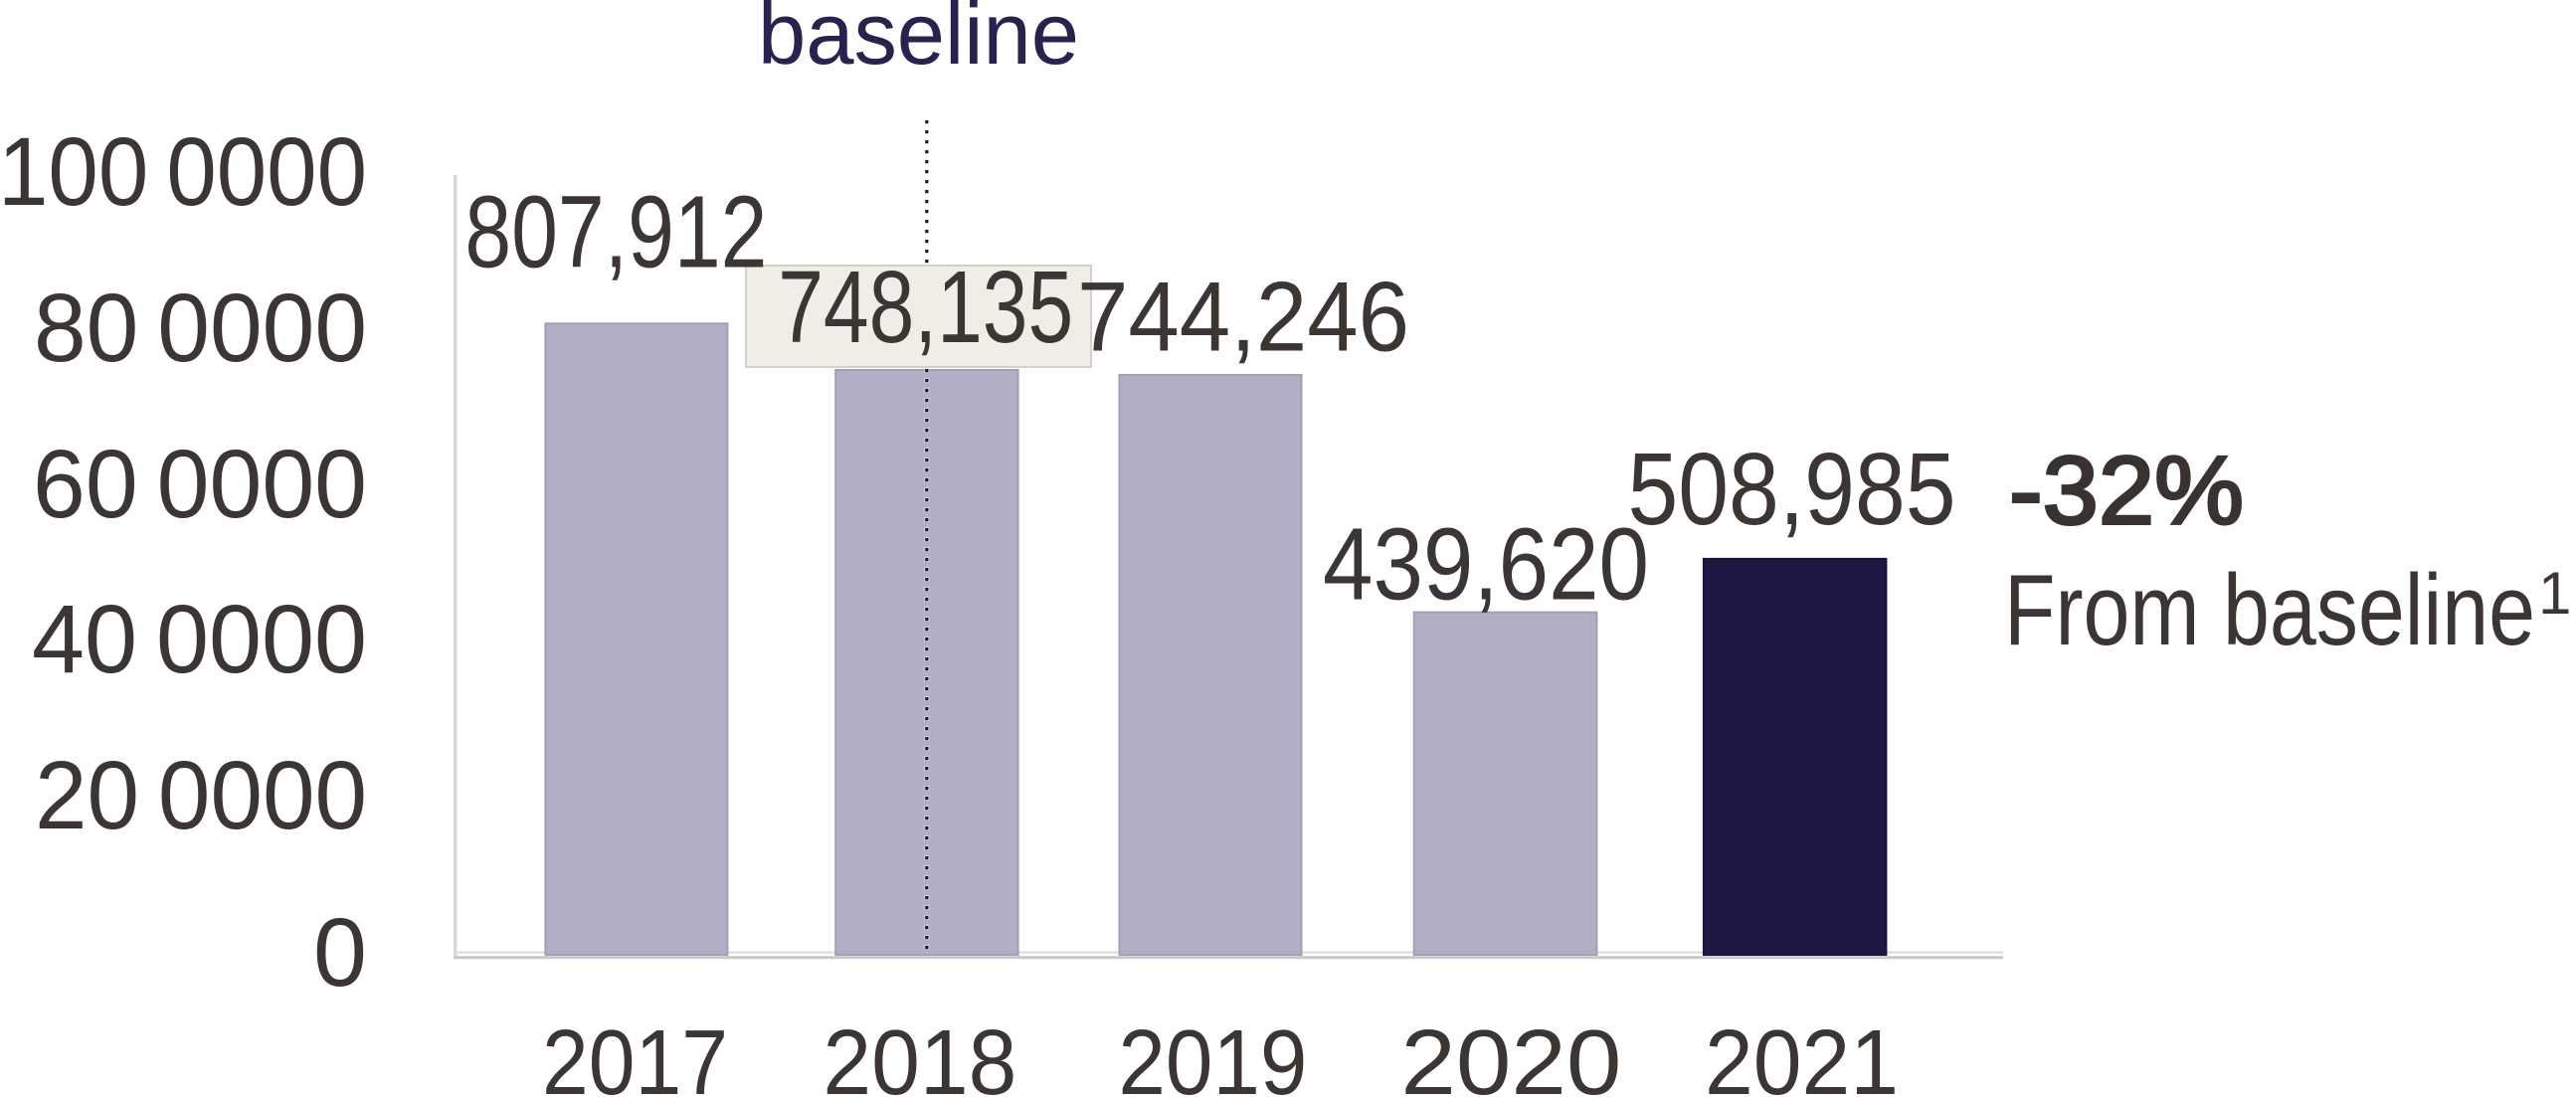 This screenshot has height=1097, width=2576. I want to click on svg-text: -32%, so click(2126, 491).